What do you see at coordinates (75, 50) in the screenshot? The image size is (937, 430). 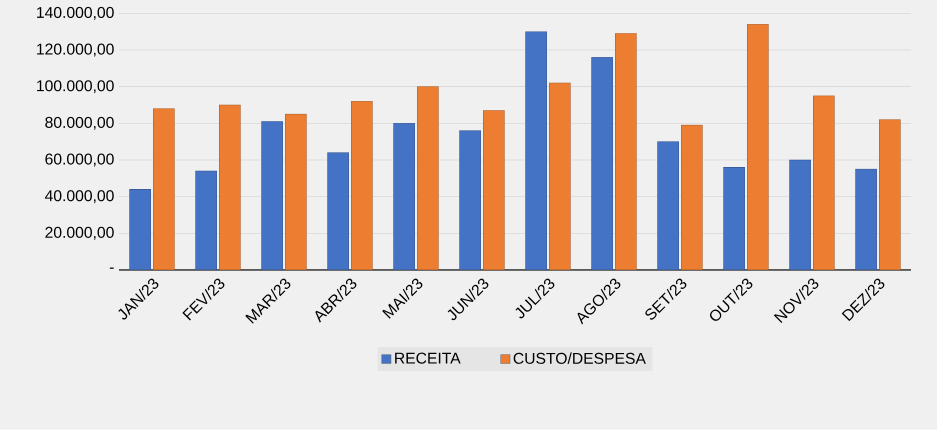 I see `y-tick-label: 120.000,00` at bounding box center [75, 50].